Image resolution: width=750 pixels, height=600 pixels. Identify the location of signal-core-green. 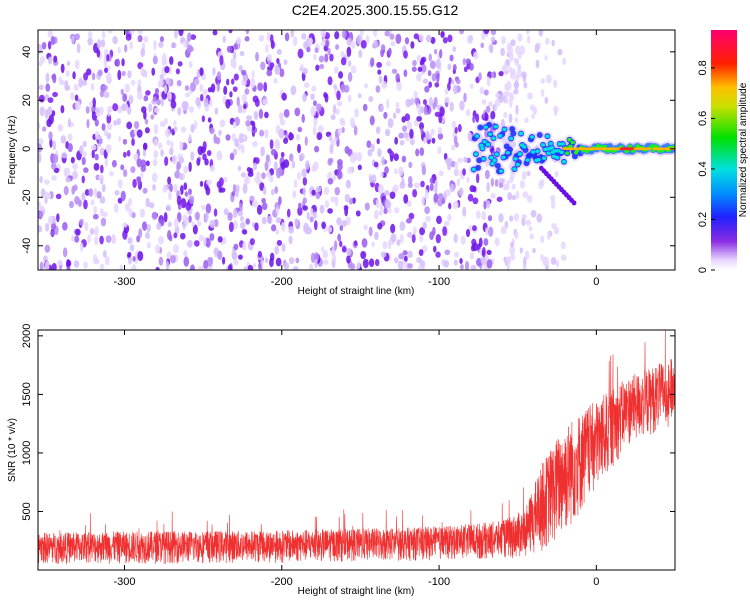
(537, 151).